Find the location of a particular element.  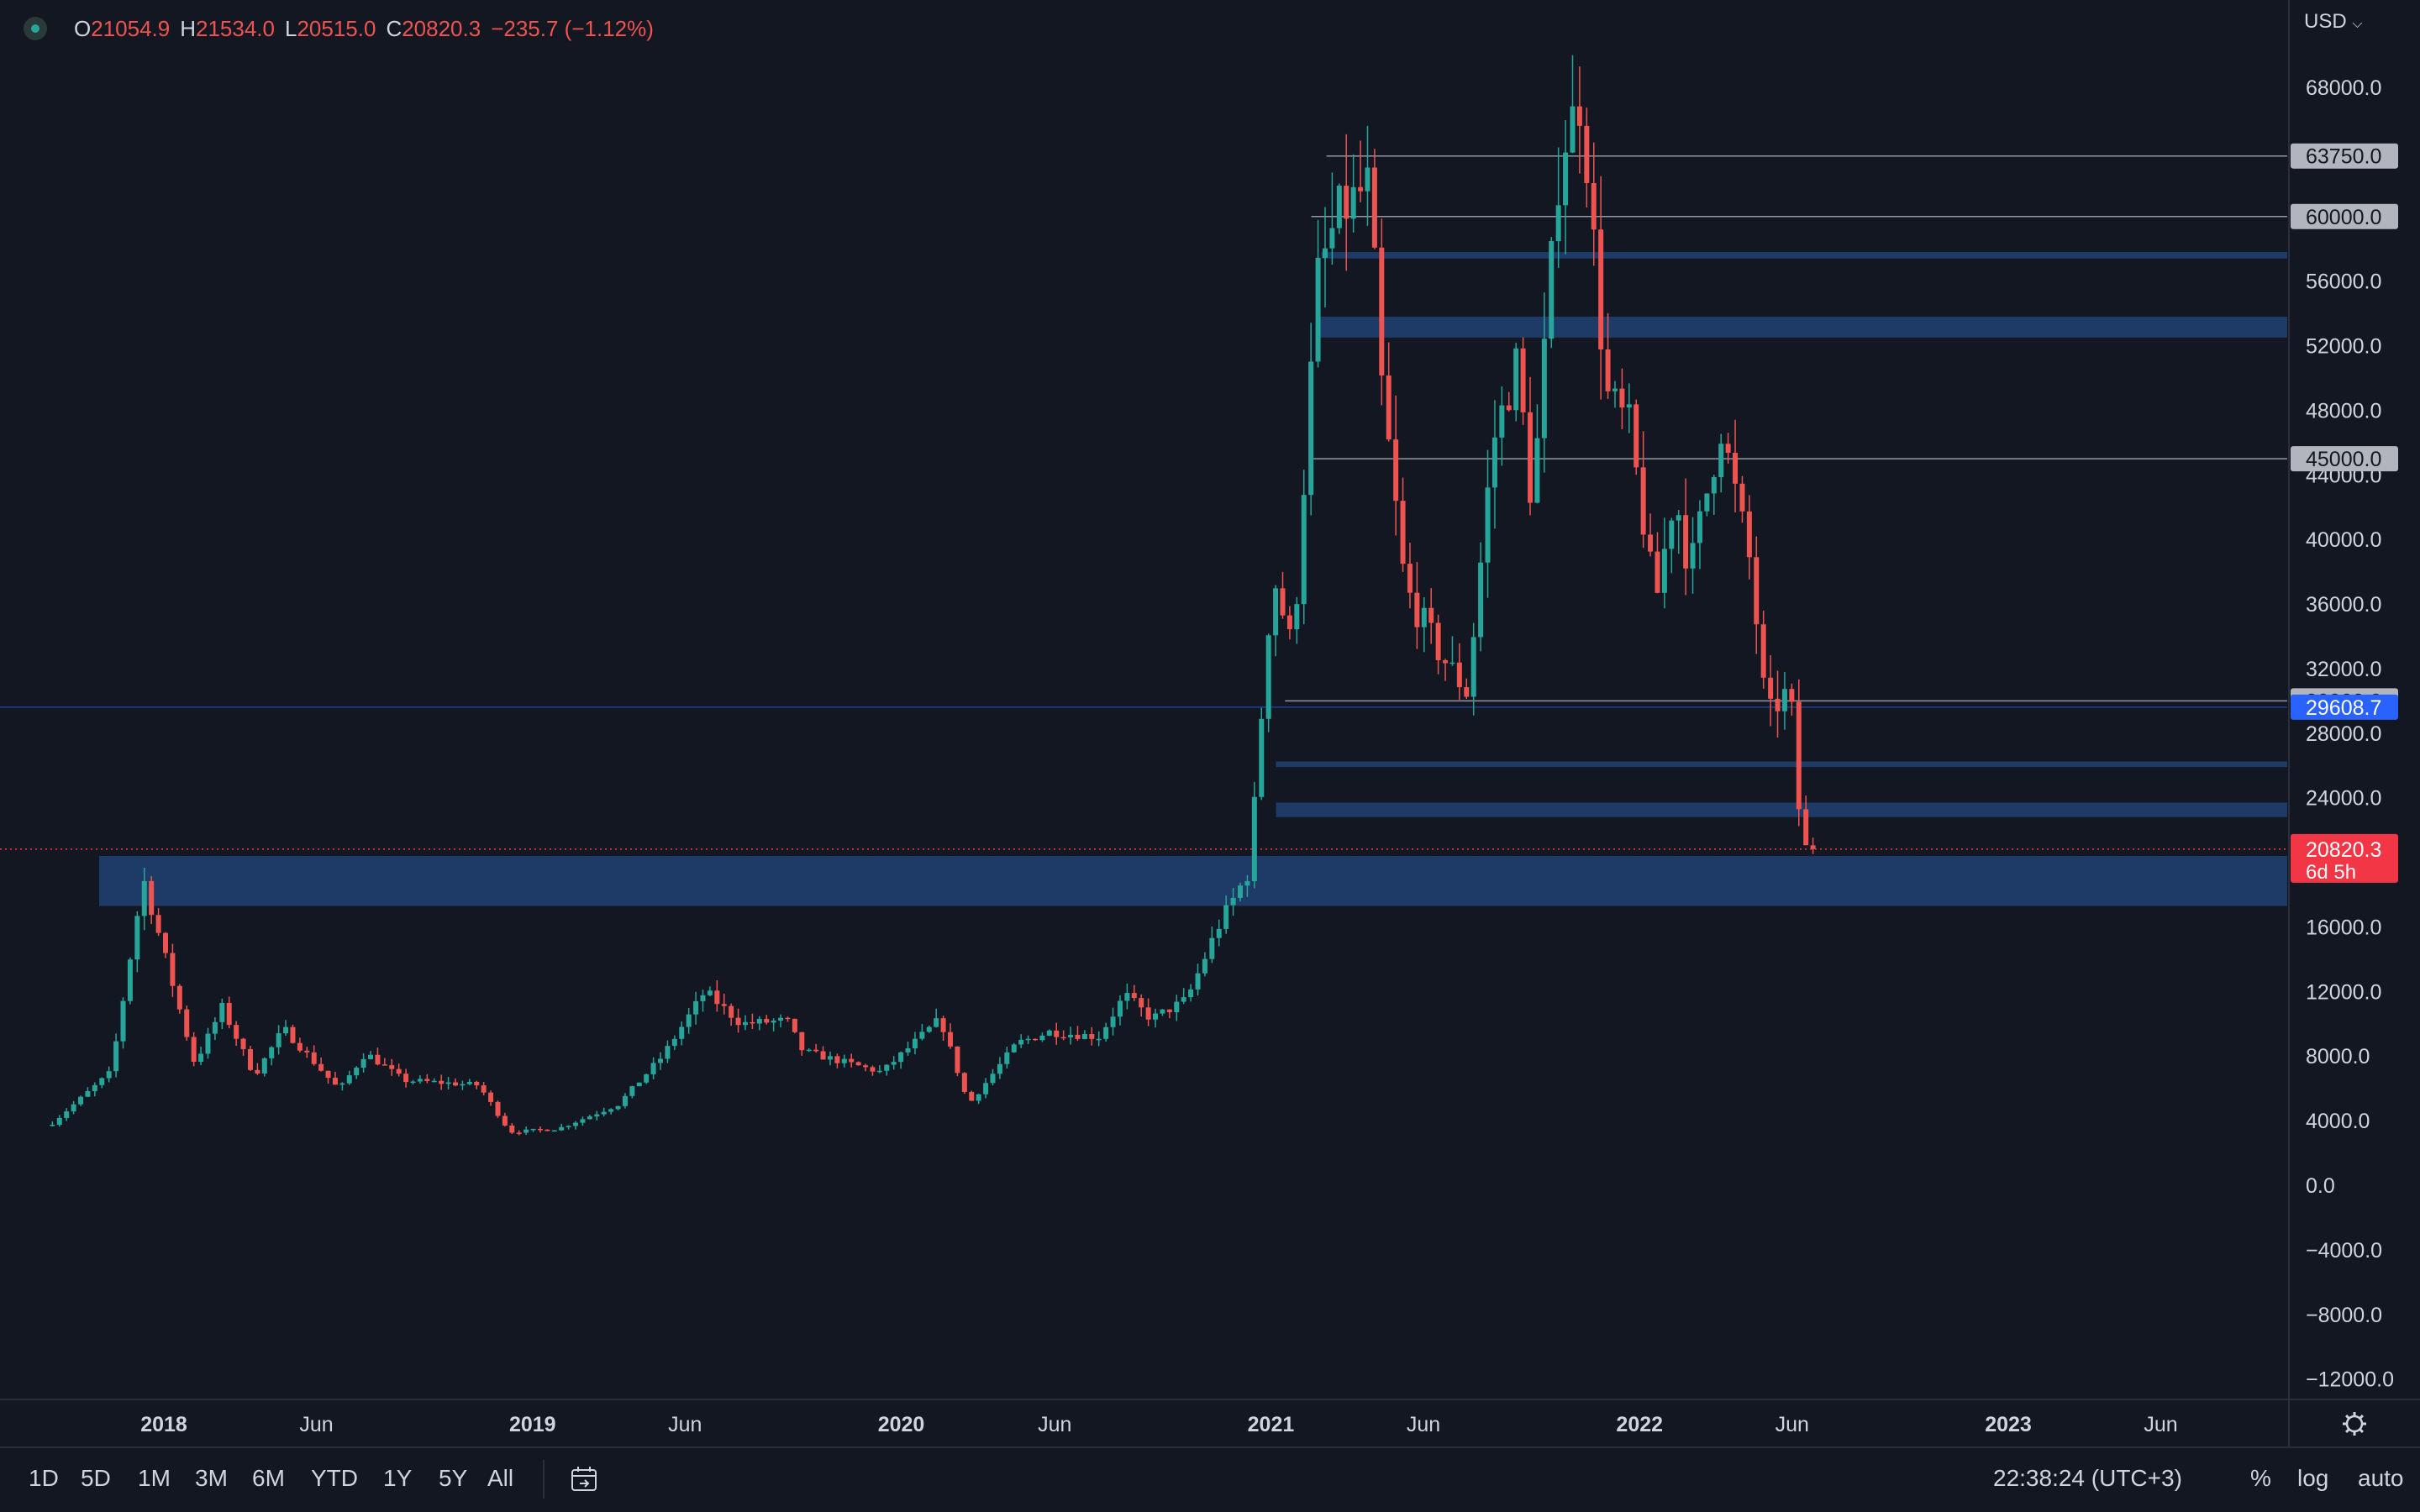

currency-selector: USD ⌵ is located at coordinates (2333, 22).